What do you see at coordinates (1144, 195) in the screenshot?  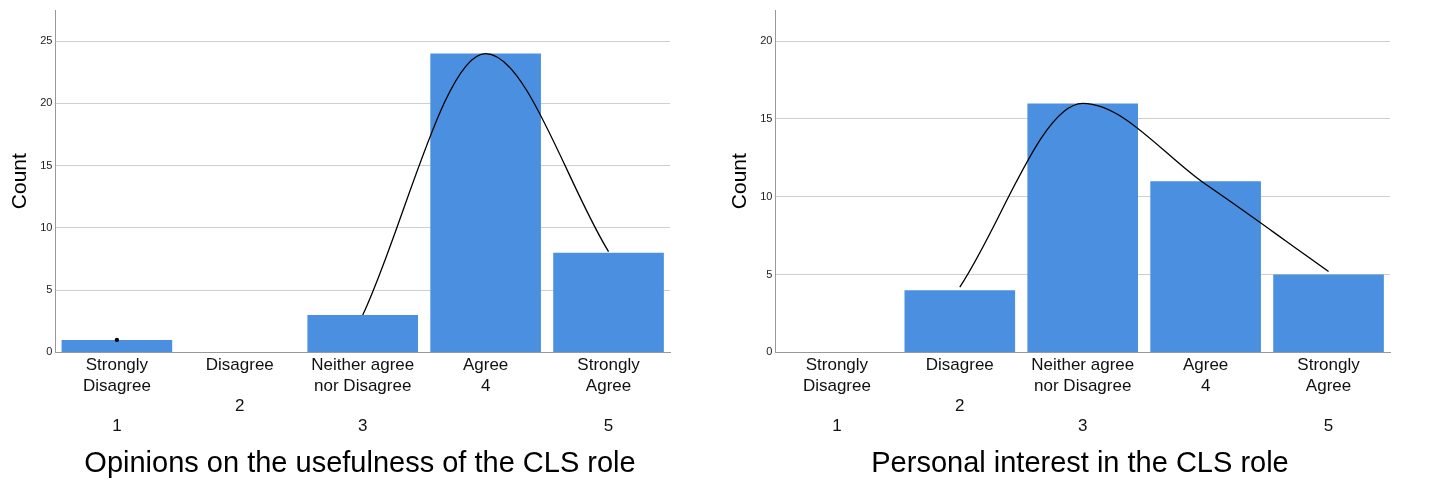 I see `line-series` at bounding box center [1144, 195].